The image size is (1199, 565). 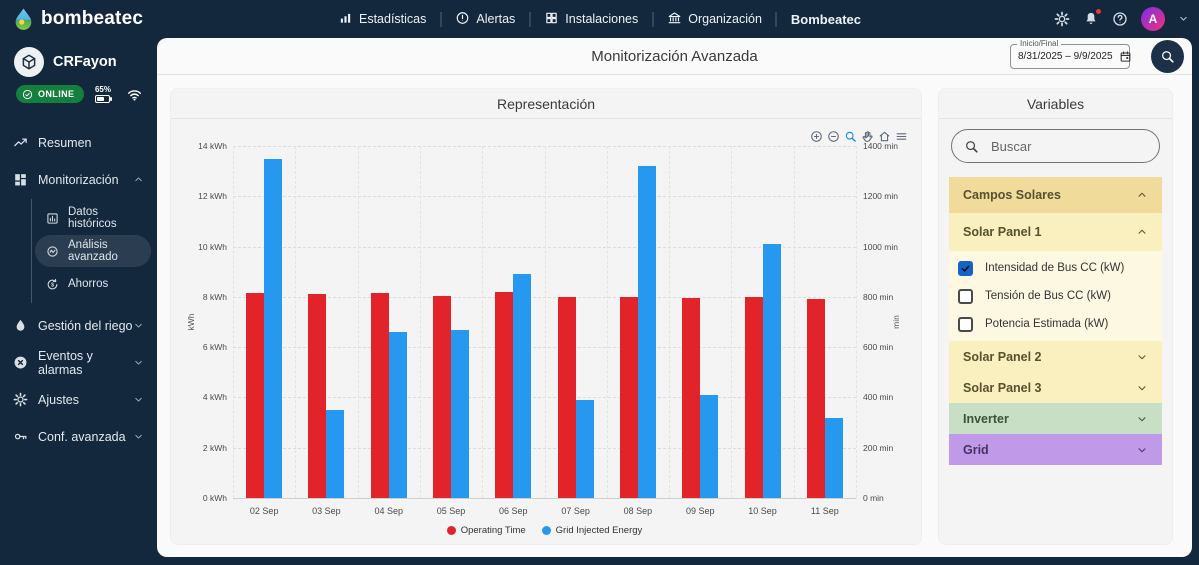 I want to click on nav-item-alertas: Alertas, so click(x=485, y=19).